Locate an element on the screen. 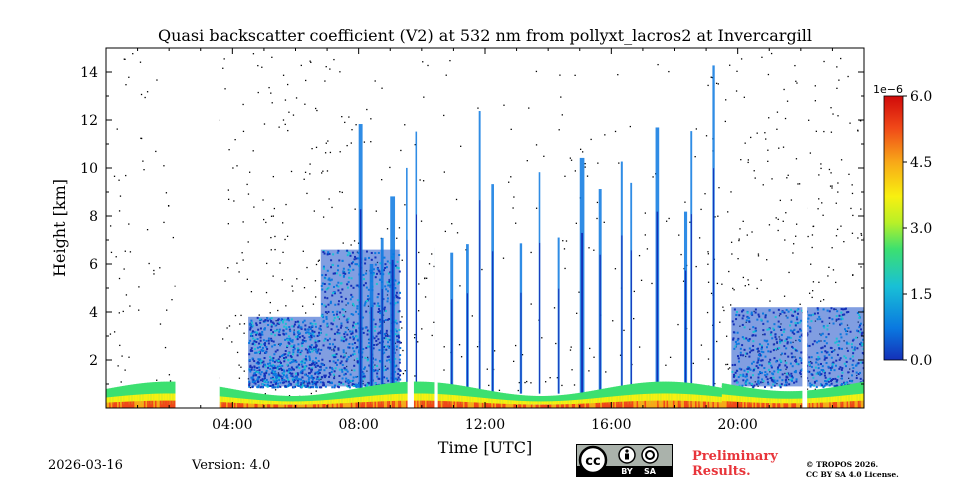  colorbar-ticks: 0.01.53.04.56.0 is located at coordinates (917, 229).